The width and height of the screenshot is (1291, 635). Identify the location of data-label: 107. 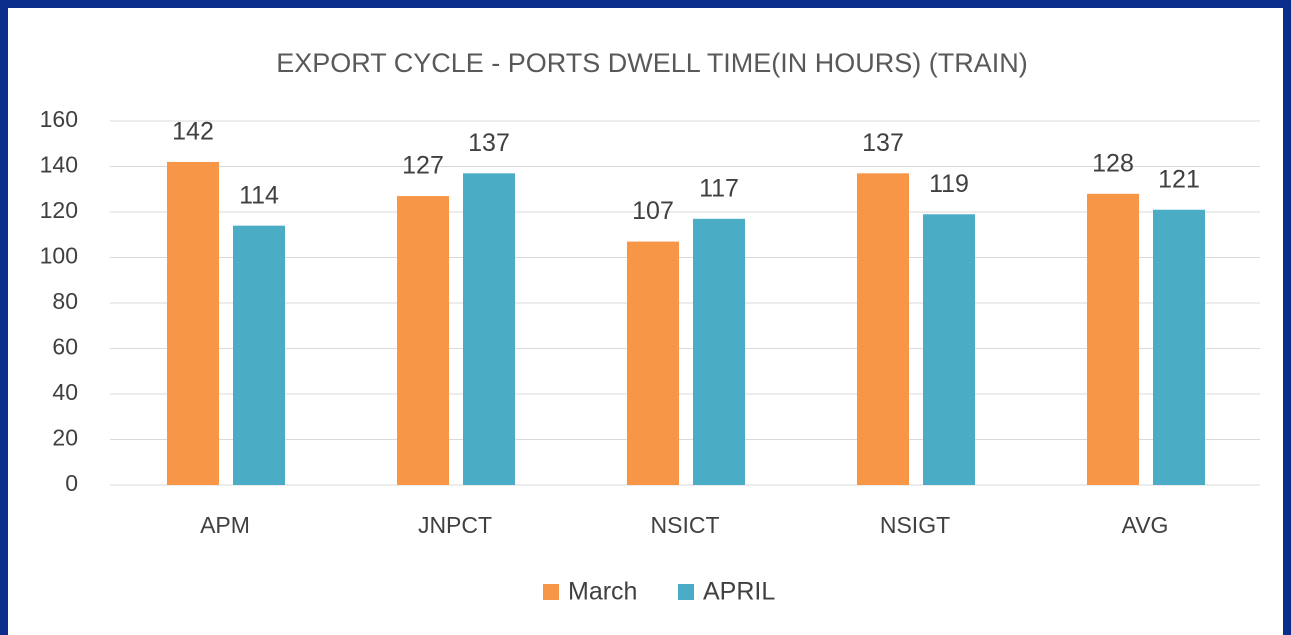
(653, 211).